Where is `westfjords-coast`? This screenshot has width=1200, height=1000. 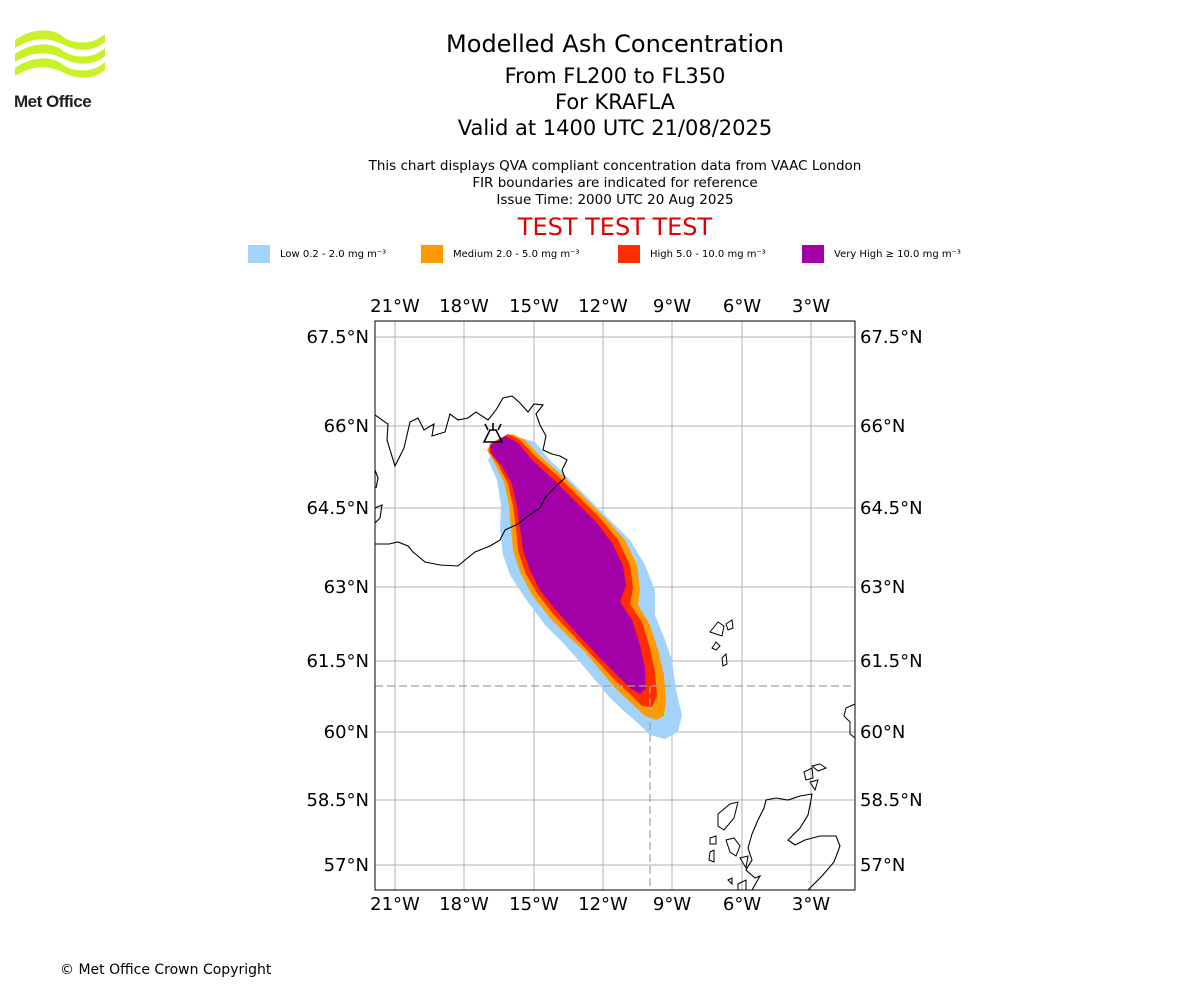
westfjords-coast is located at coordinates (379, 496).